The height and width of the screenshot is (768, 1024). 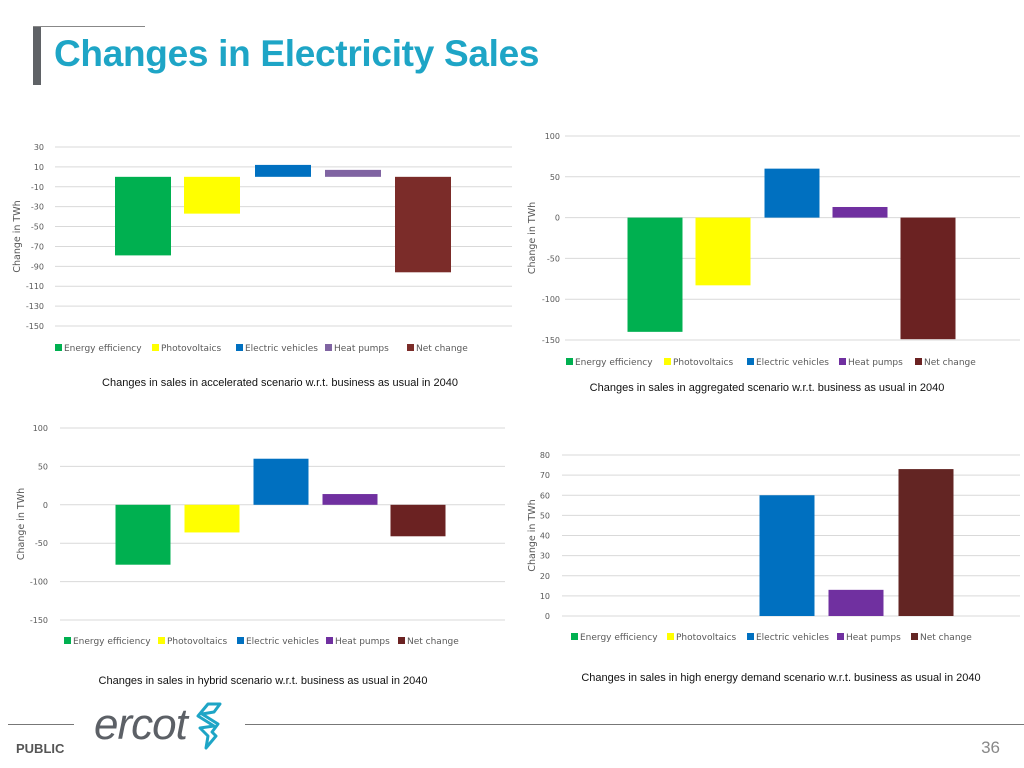 I want to click on ercot-logo: ercot, so click(x=158, y=725).